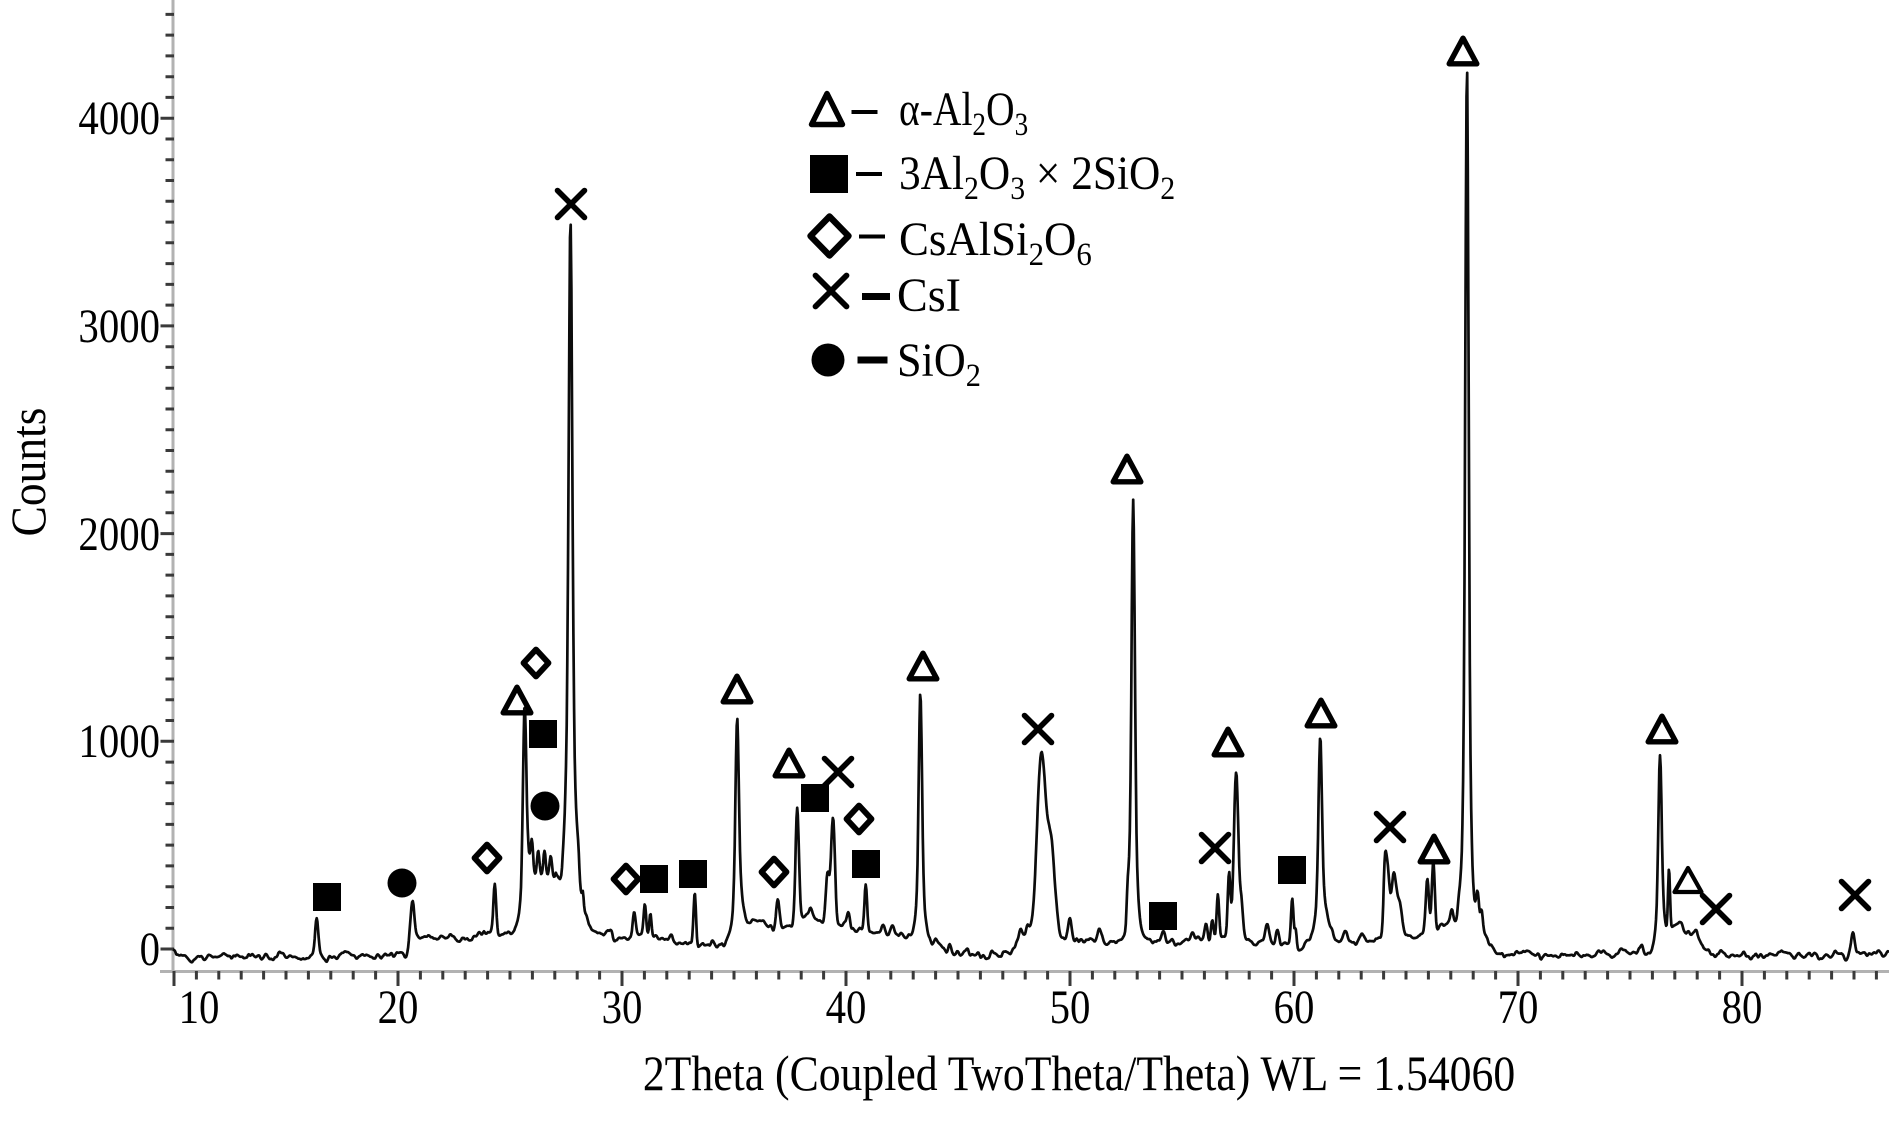 The image size is (1889, 1122). What do you see at coordinates (1518, 1007) in the screenshot?
I see `svg-text: 70` at bounding box center [1518, 1007].